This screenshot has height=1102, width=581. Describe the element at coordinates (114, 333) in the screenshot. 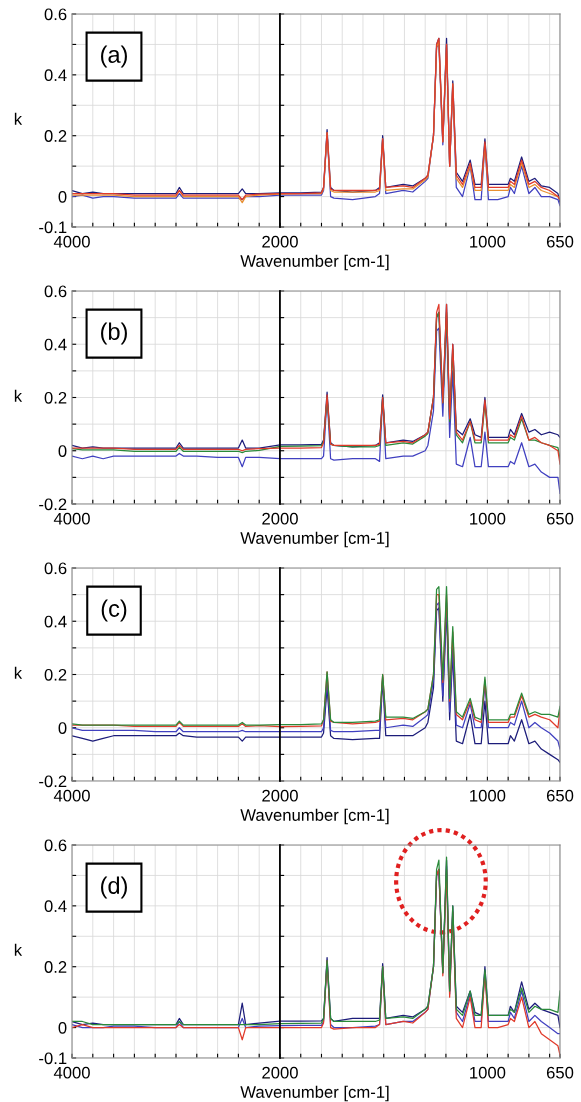

I see `annotation: (b)` at that location.